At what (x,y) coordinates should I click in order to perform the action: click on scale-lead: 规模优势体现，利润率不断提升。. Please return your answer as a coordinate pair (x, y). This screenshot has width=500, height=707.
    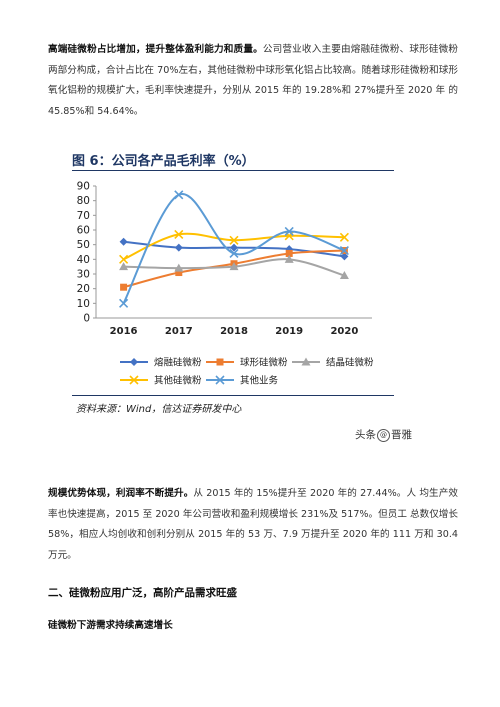
    Looking at the image, I should click on (121, 493).